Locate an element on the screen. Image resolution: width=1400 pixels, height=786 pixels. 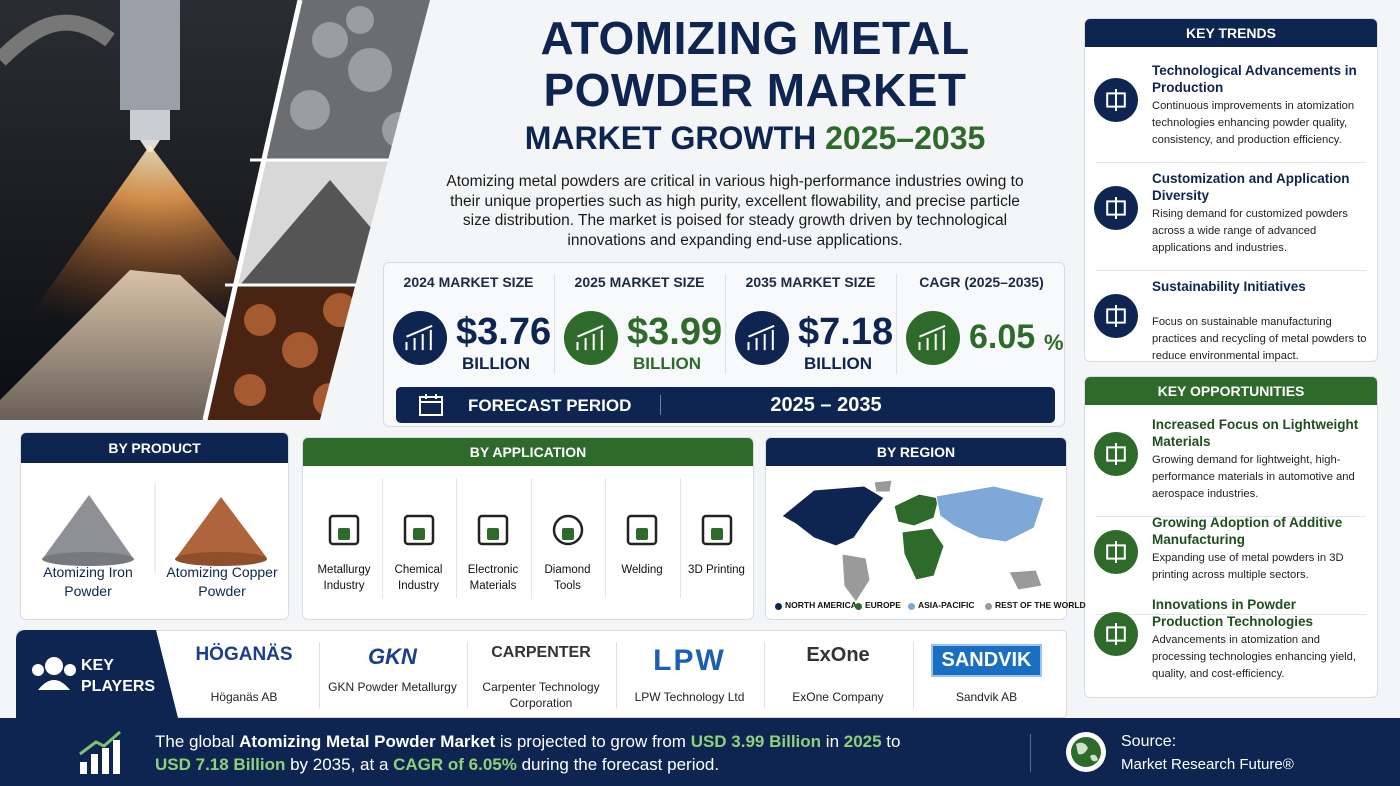
stat-value: $7.18 is located at coordinates (846, 332).